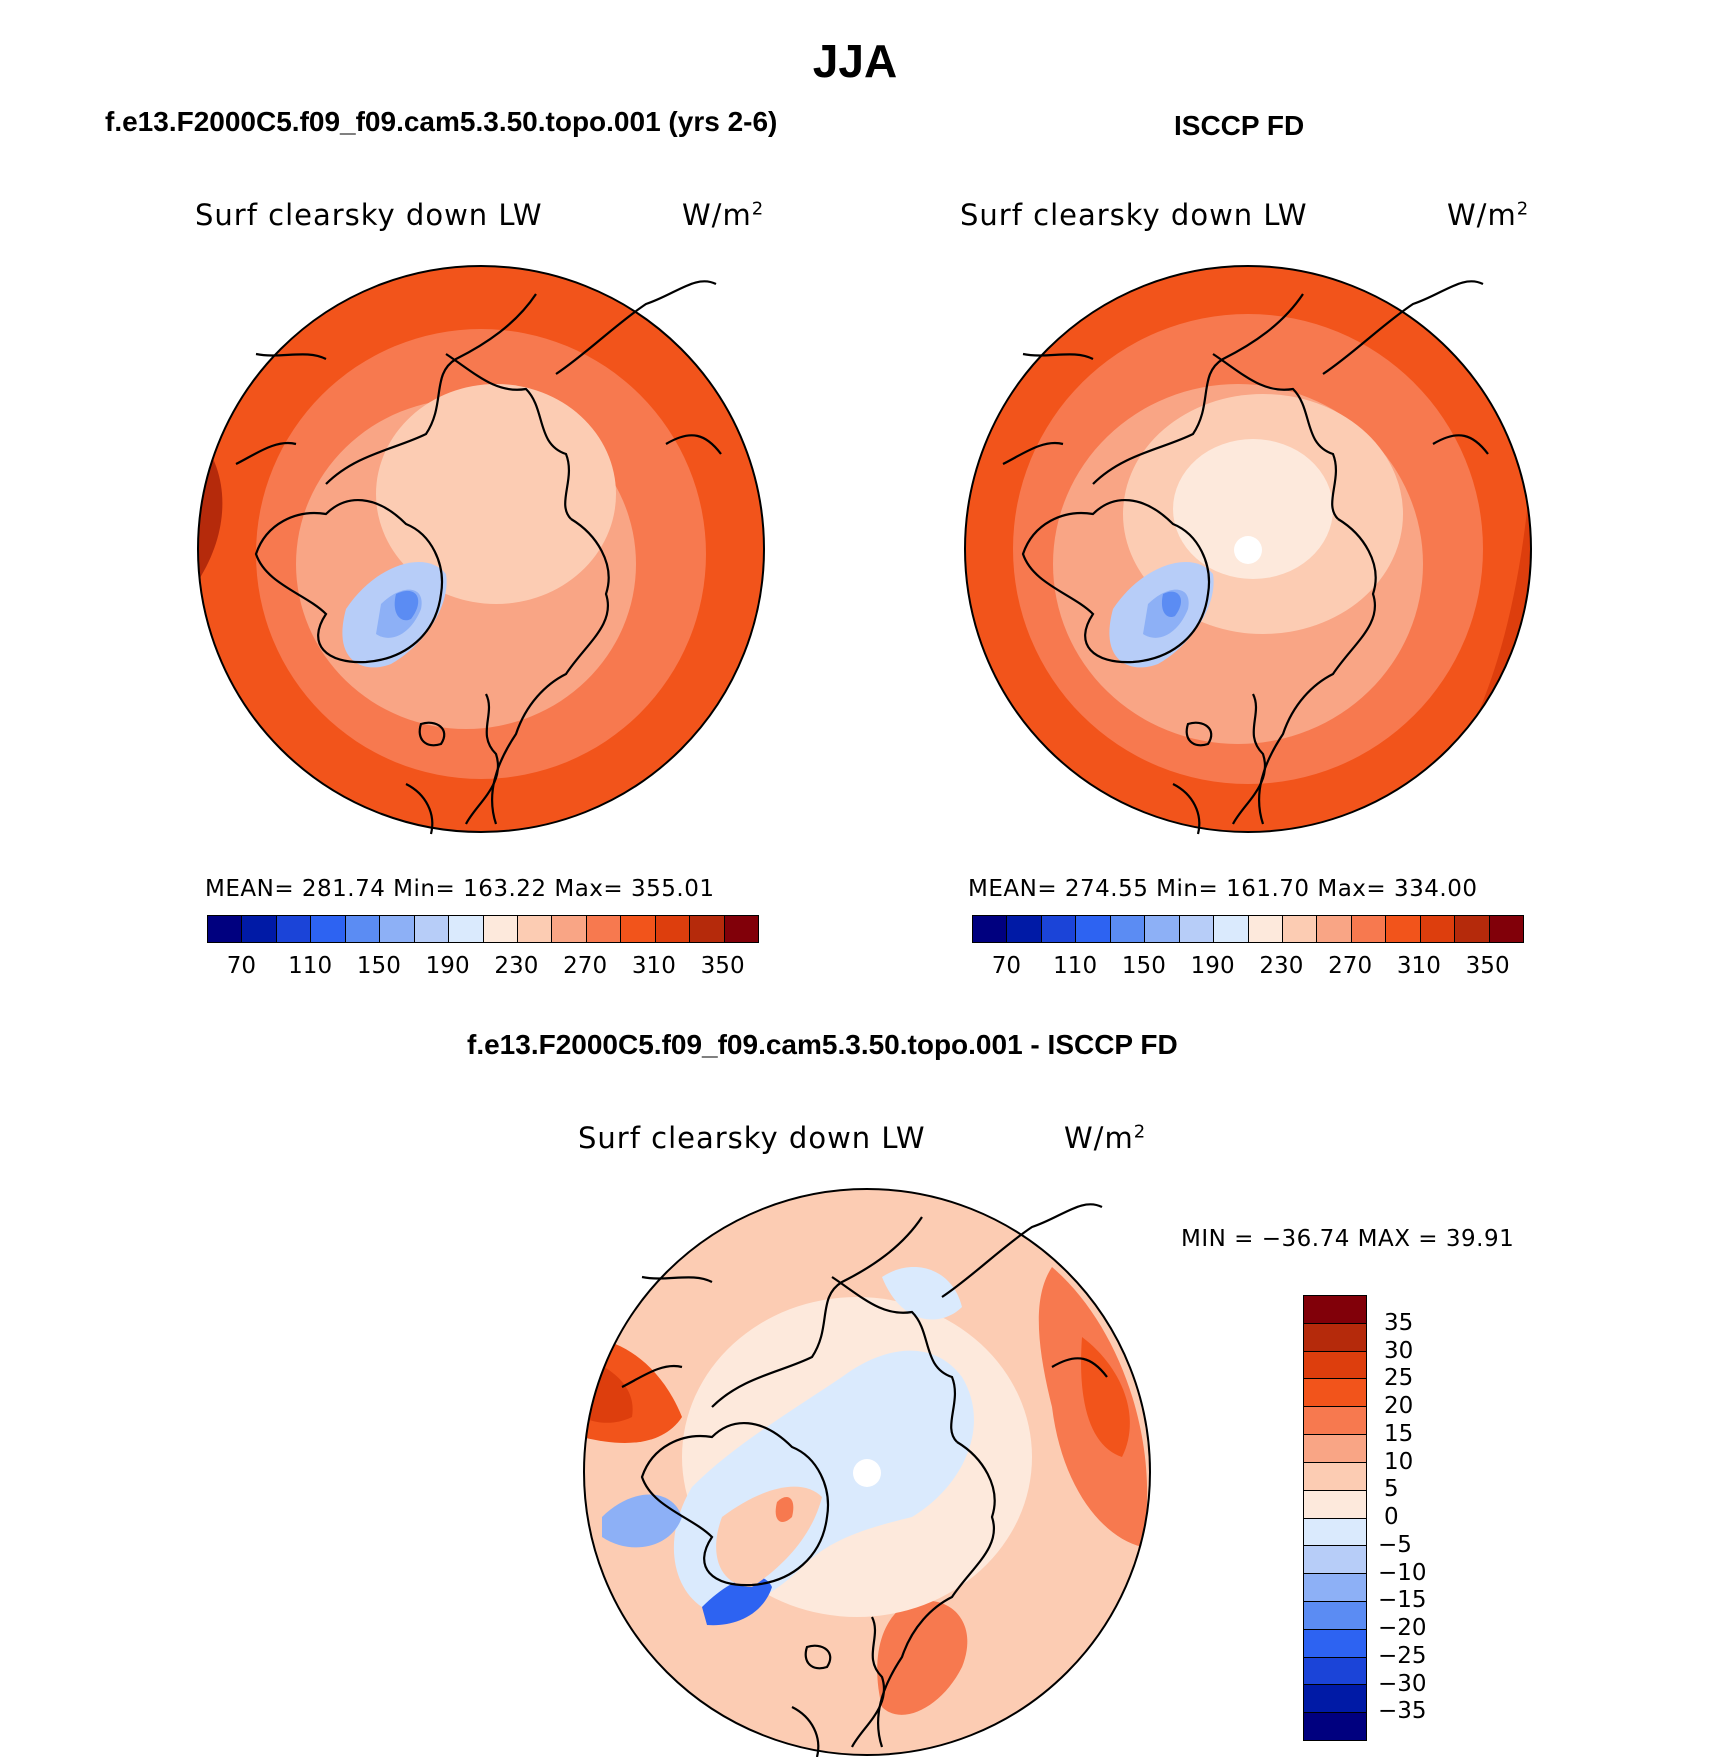  What do you see at coordinates (1488, 215) in the screenshot?
I see `panel-2-units-label: W/m2` at bounding box center [1488, 215].